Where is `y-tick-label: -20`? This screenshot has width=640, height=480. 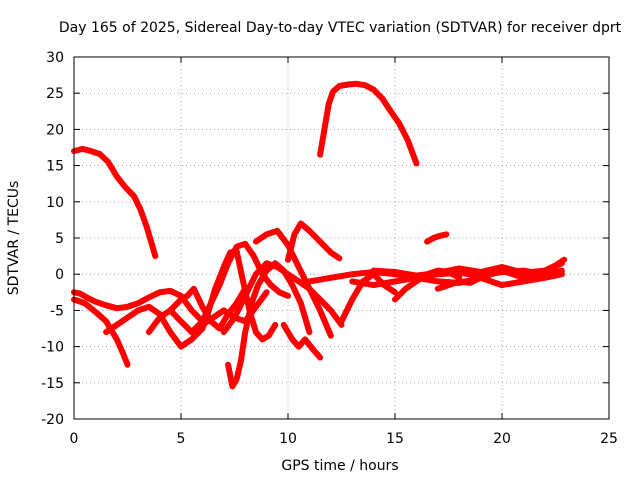
y-tick-label: -20 is located at coordinates (52, 420).